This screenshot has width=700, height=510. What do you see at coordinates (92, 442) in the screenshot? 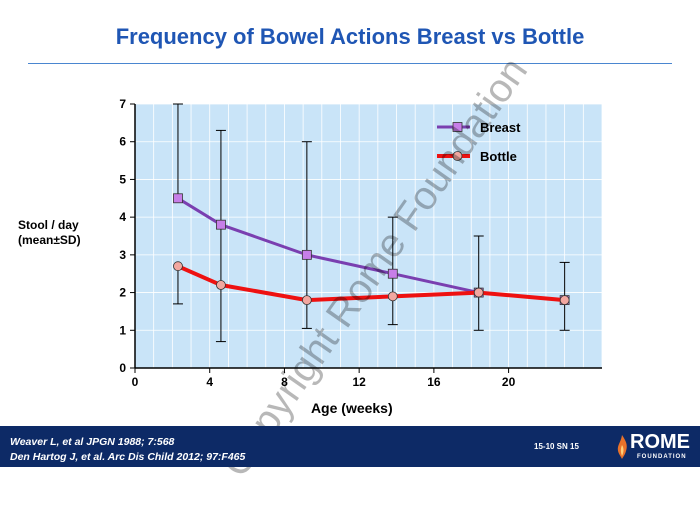
I see `citation-1: Weaver L, et al JPGN 1988; 7:568` at bounding box center [92, 442].